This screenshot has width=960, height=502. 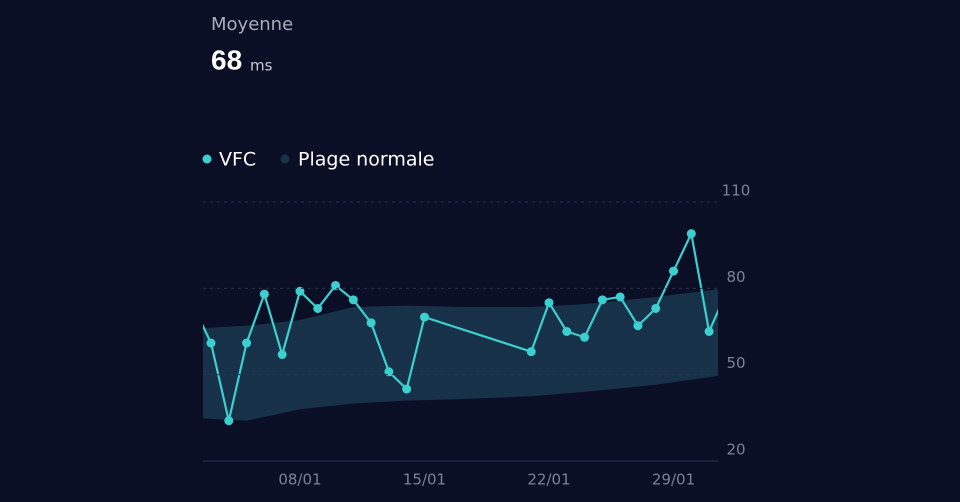 I want to click on x-tick-label: 29/01, so click(x=673, y=480).